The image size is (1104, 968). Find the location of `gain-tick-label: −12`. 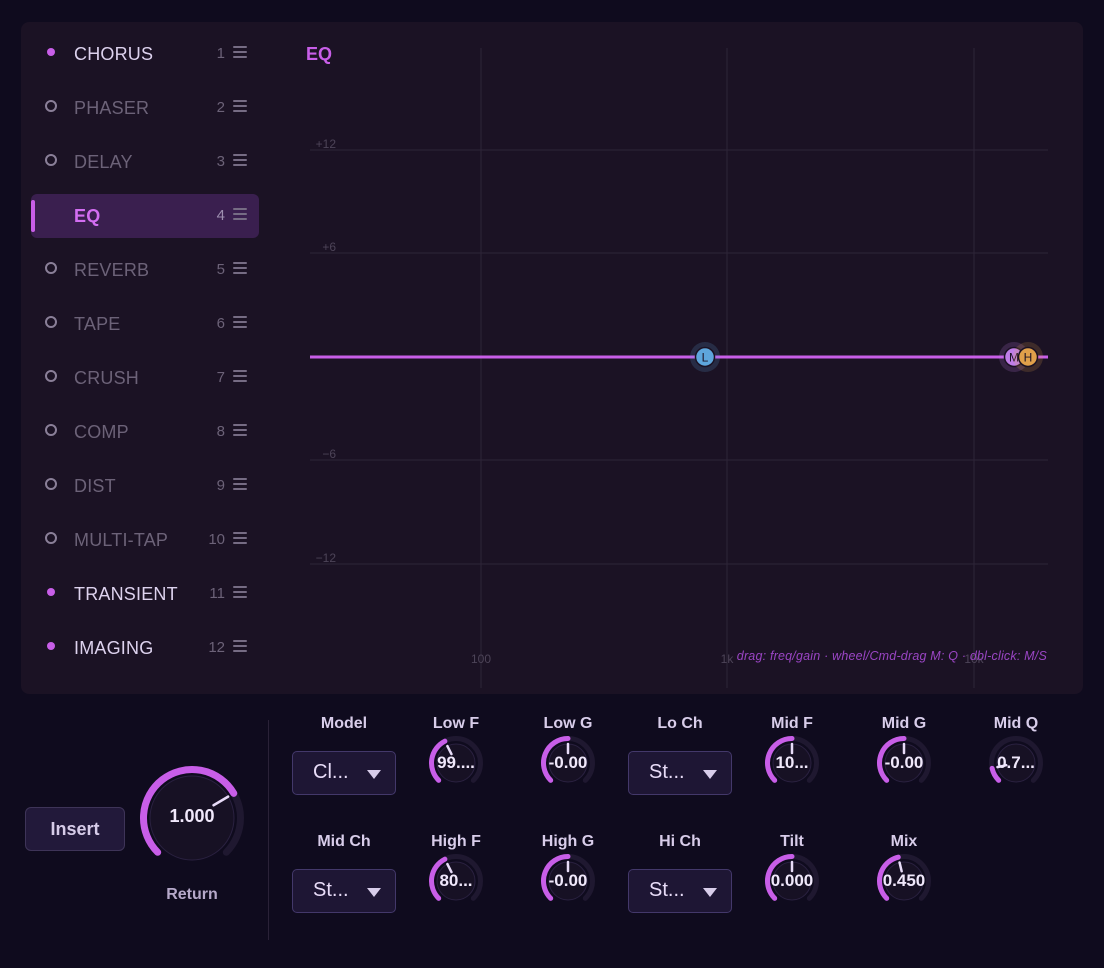

gain-tick-label: −12 is located at coordinates (326, 558).